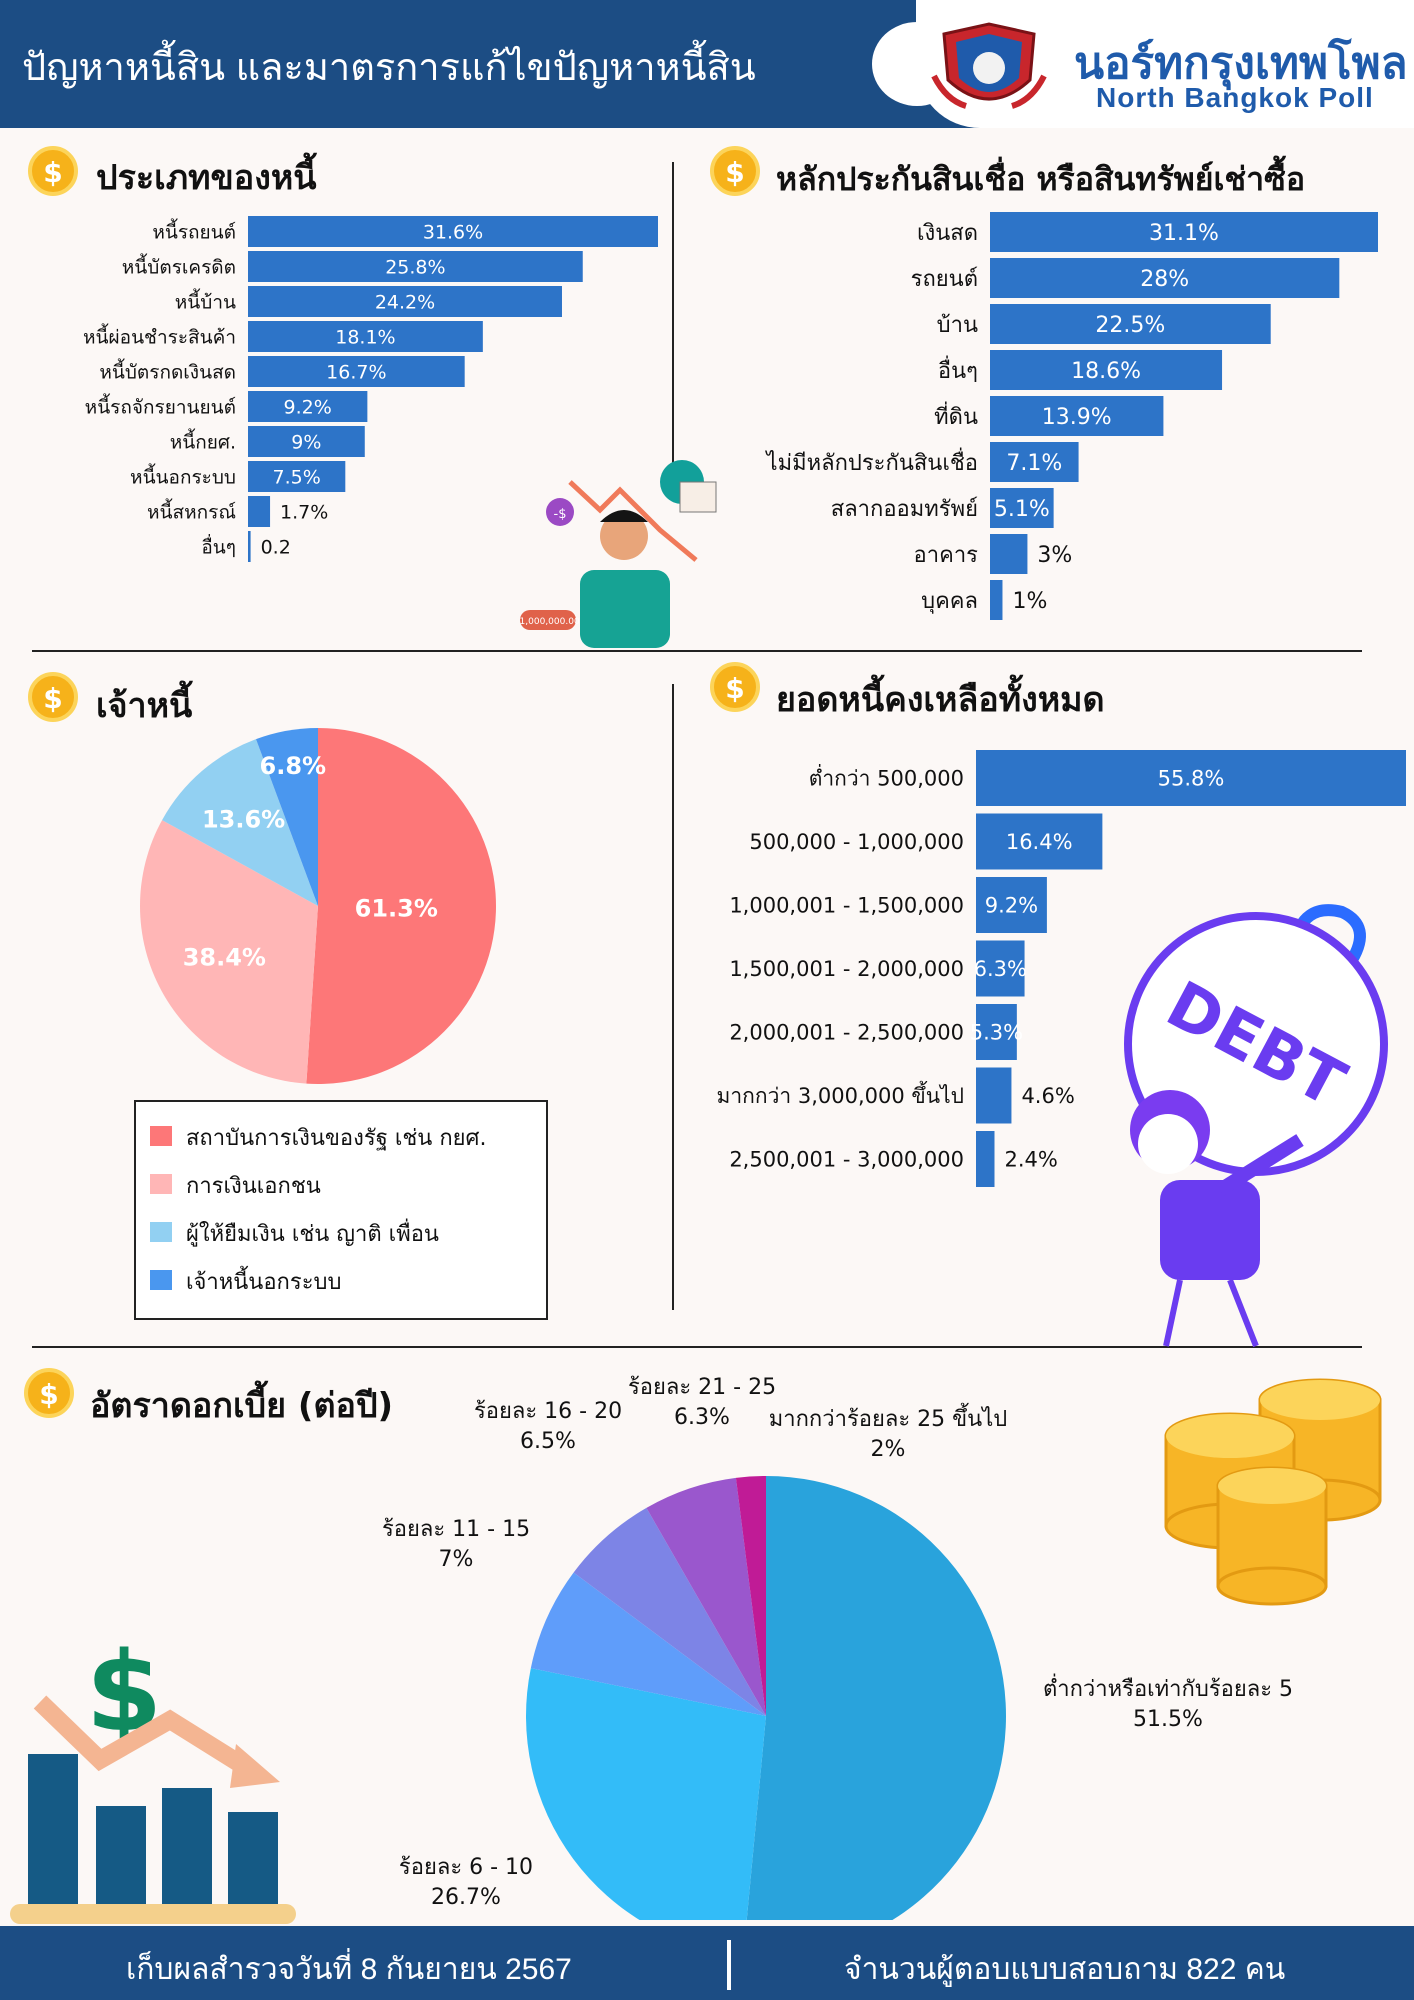  I want to click on bar-value-label: 22.5%, so click(1130, 325).